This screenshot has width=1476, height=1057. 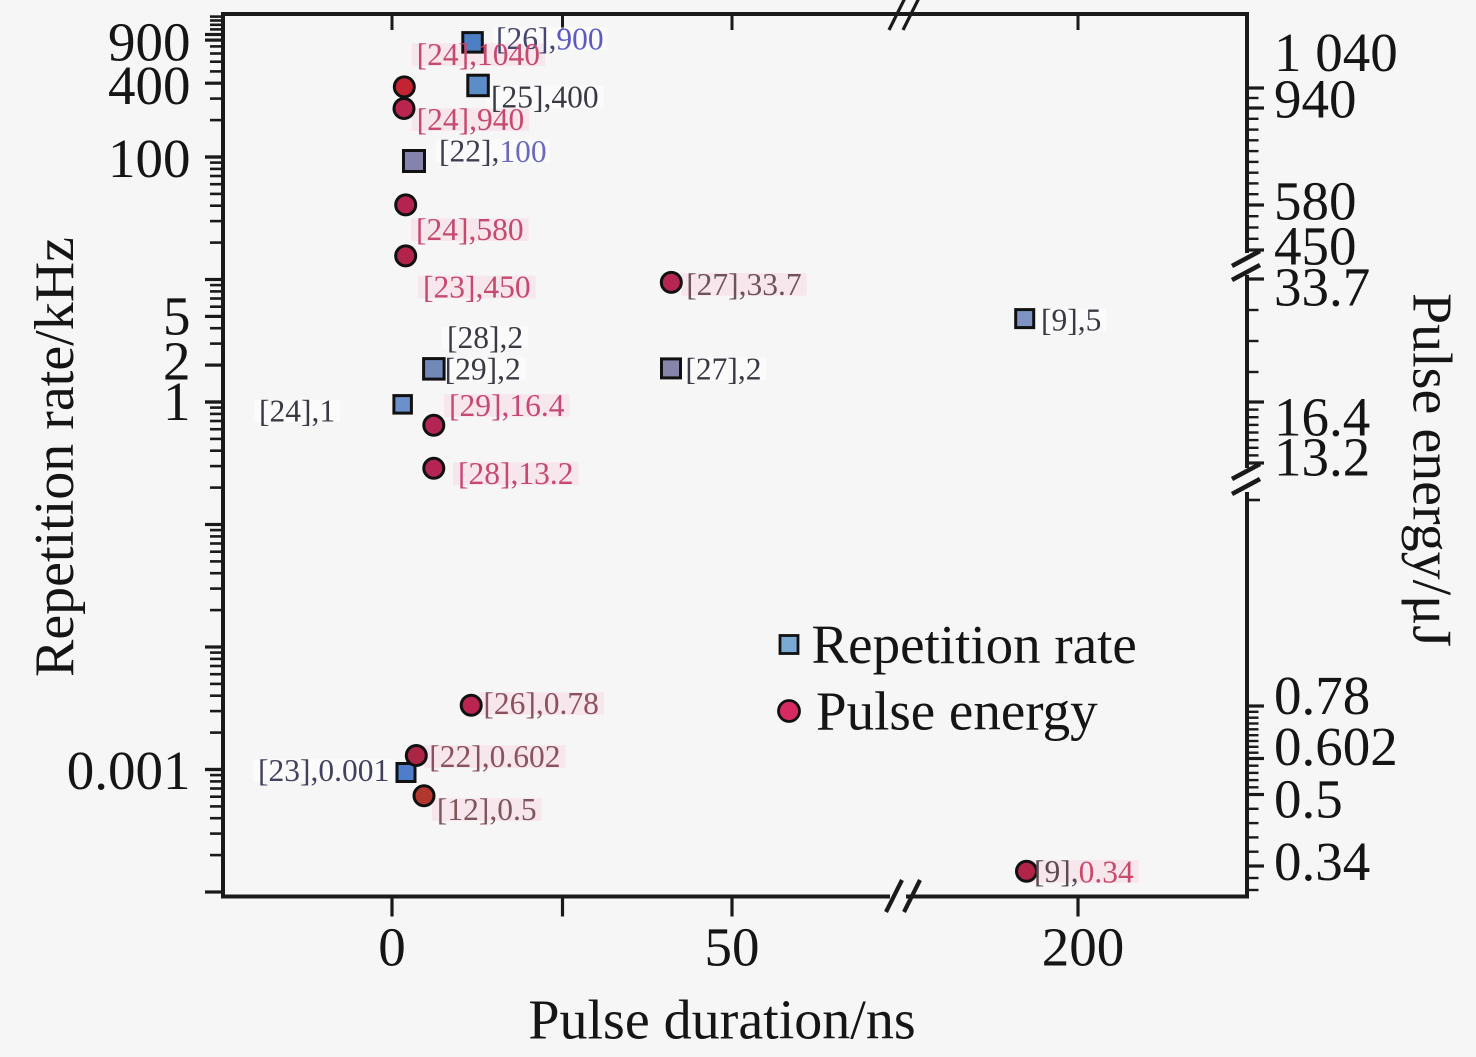 What do you see at coordinates (392, 947) in the screenshot?
I see `svg-text: 0` at bounding box center [392, 947].